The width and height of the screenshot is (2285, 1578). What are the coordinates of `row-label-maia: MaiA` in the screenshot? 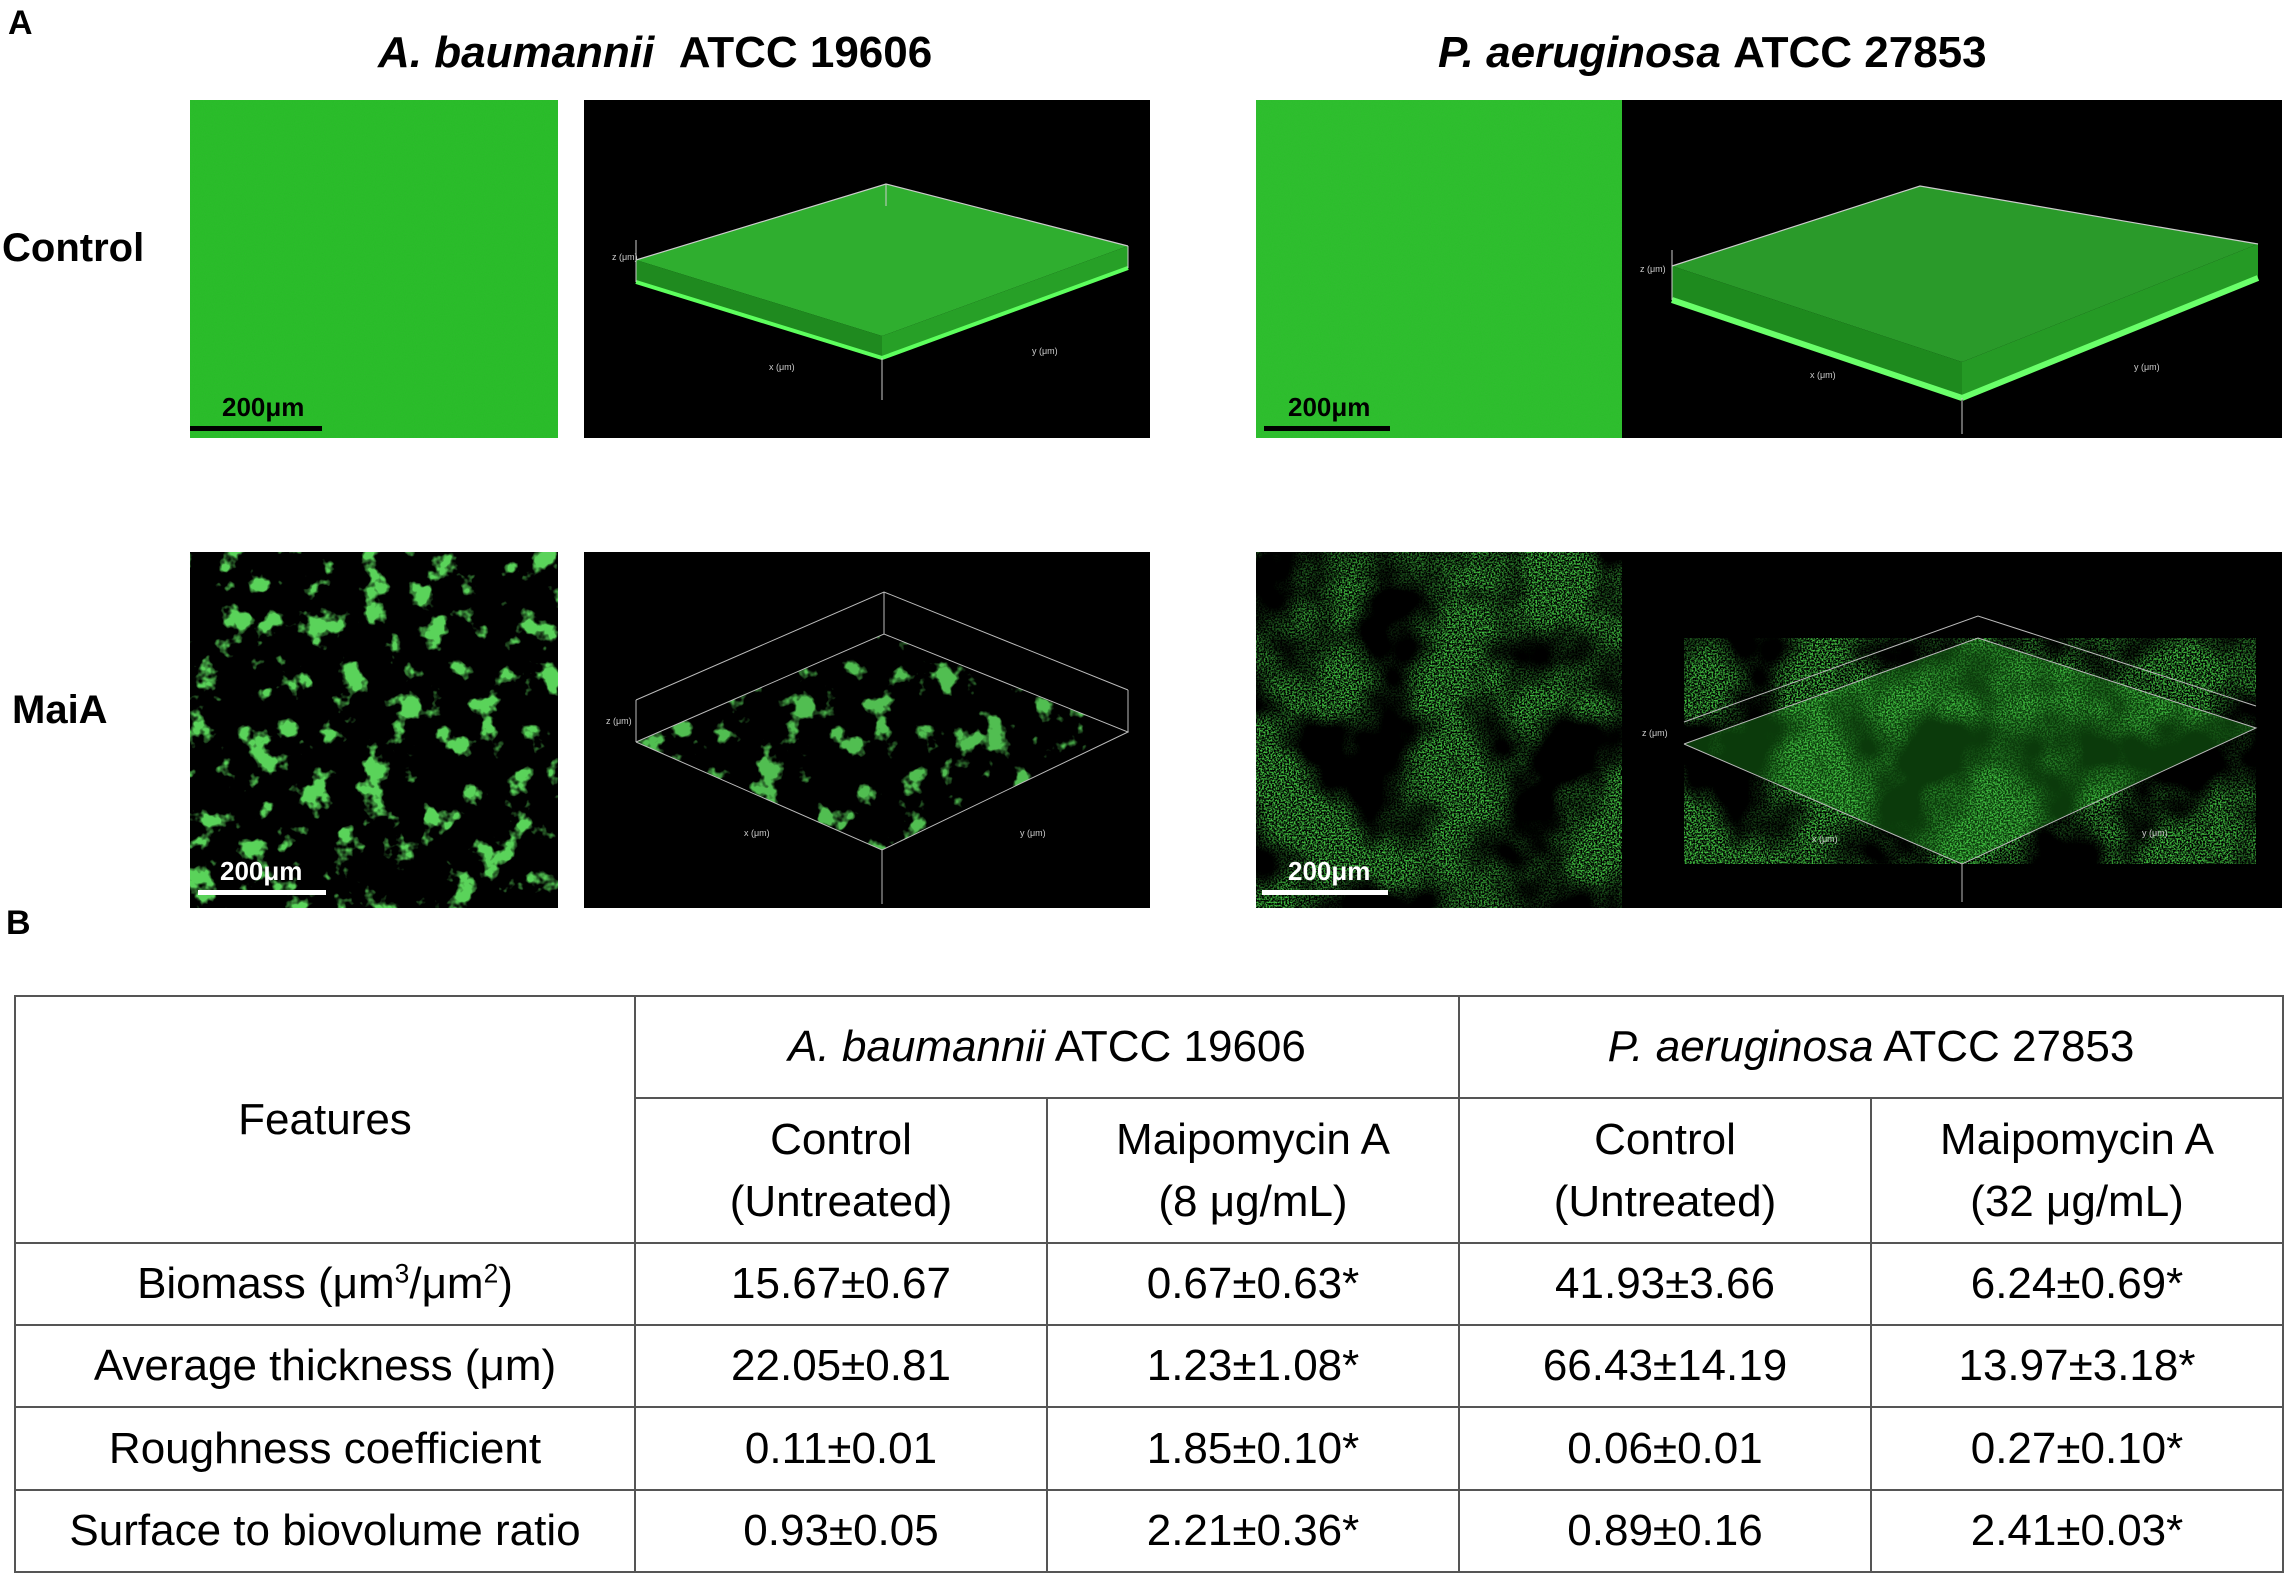 It's located at (60, 710).